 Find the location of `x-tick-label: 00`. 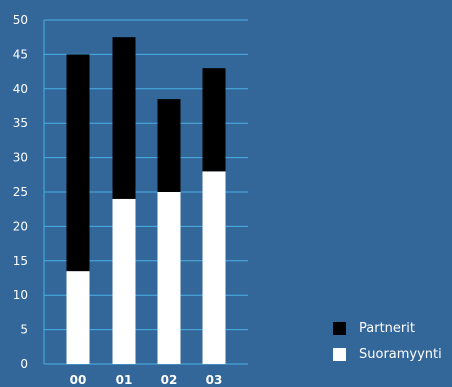

x-tick-label: 00 is located at coordinates (78, 380).